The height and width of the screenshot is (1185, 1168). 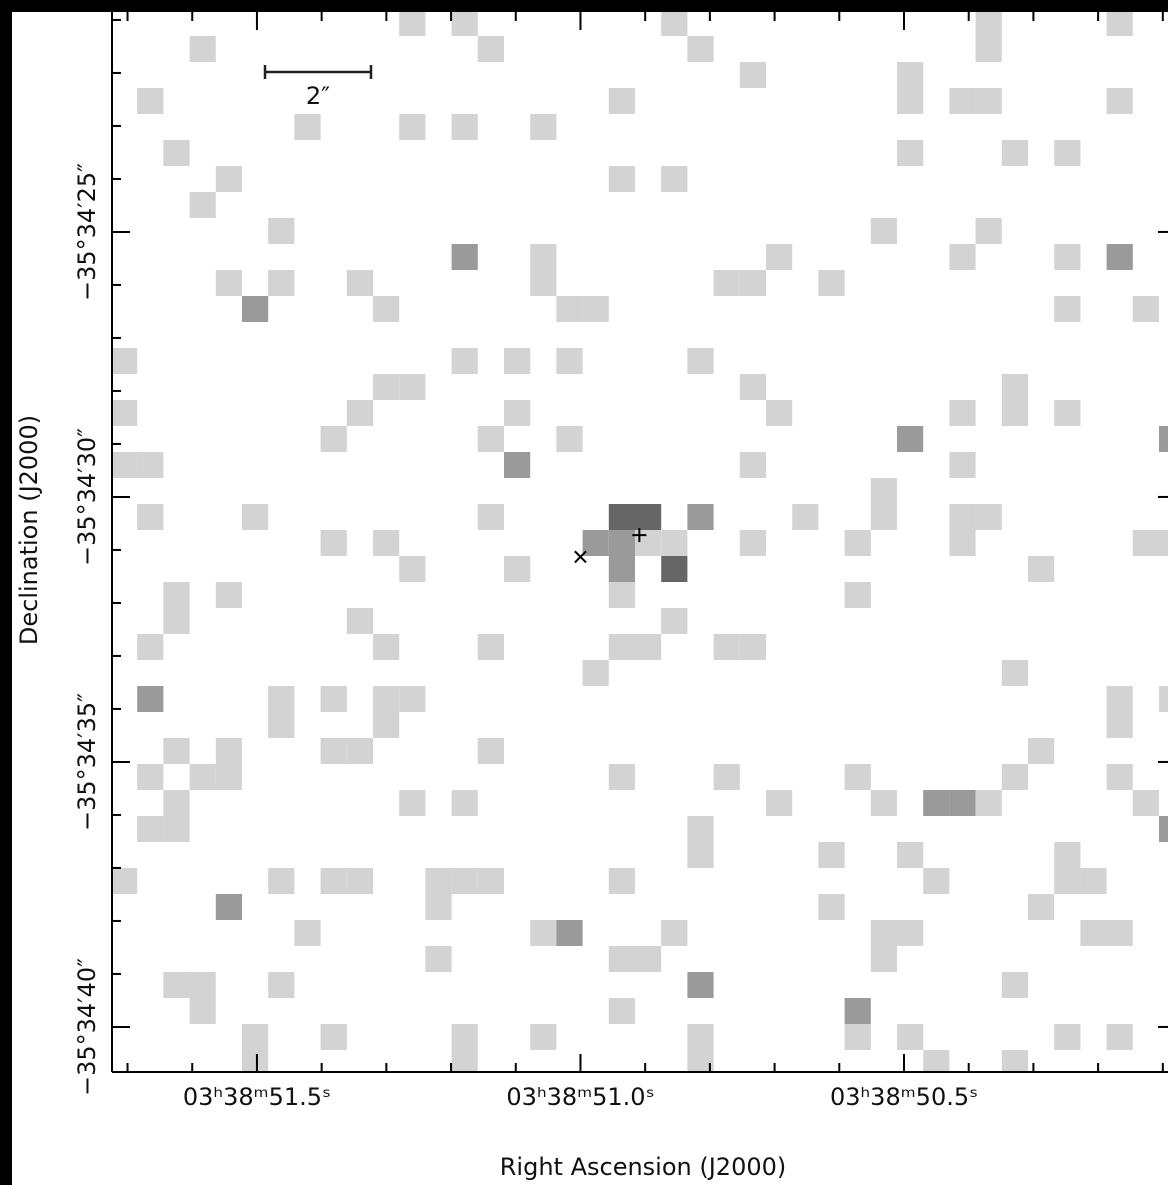 What do you see at coordinates (87, 1027) in the screenshot?
I see `y-tick-label: −35°34′40″` at bounding box center [87, 1027].